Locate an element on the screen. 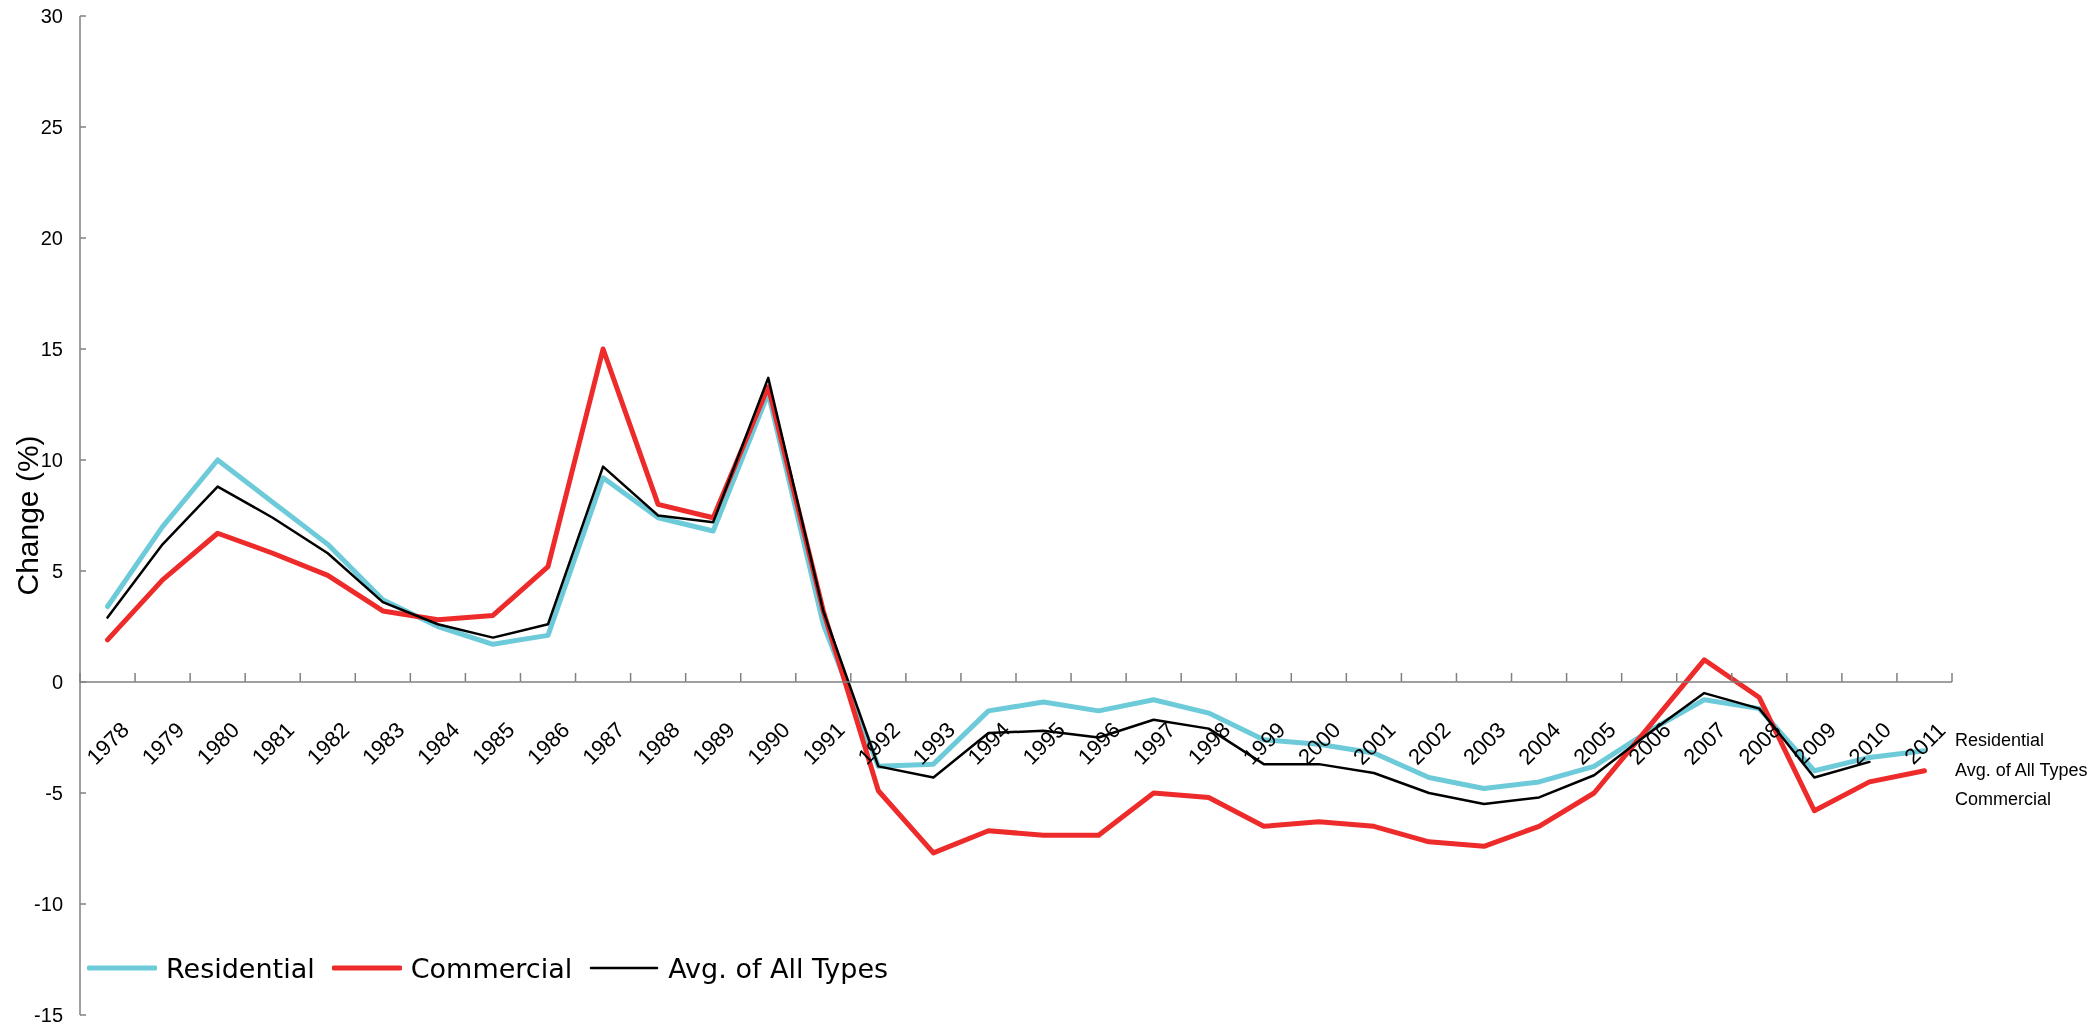  legend-label: Residential is located at coordinates (240, 968).